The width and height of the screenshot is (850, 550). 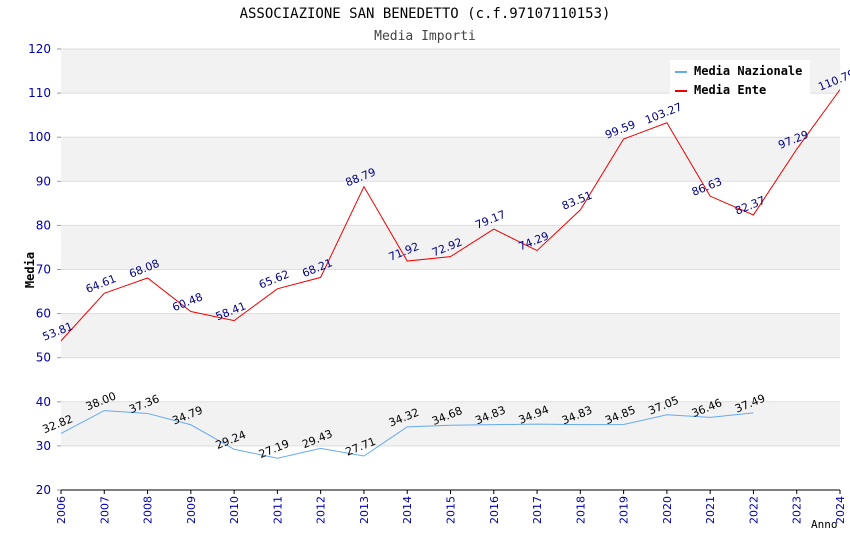 What do you see at coordinates (663, 113) in the screenshot?
I see `data-label-ente: 103.27` at bounding box center [663, 113].